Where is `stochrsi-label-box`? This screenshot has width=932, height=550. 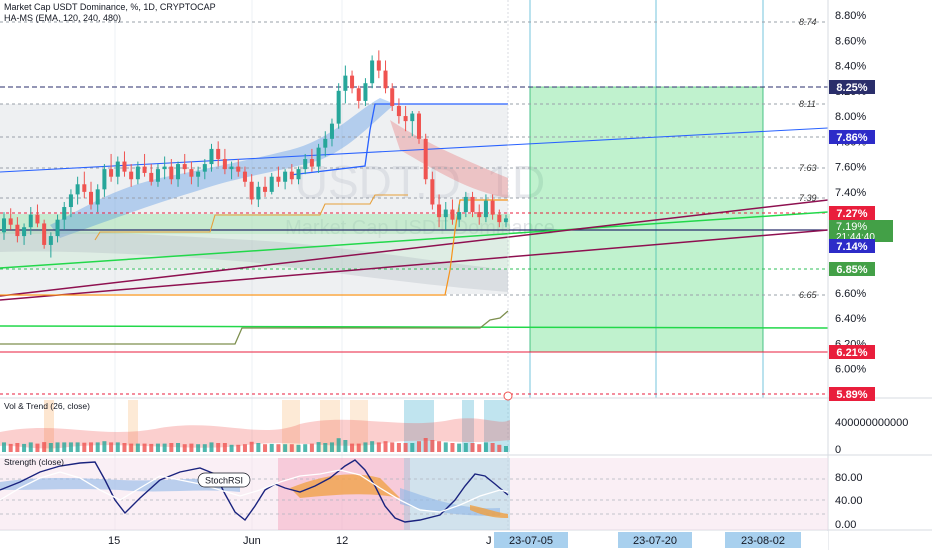 stochrsi-label-box is located at coordinates (224, 480).